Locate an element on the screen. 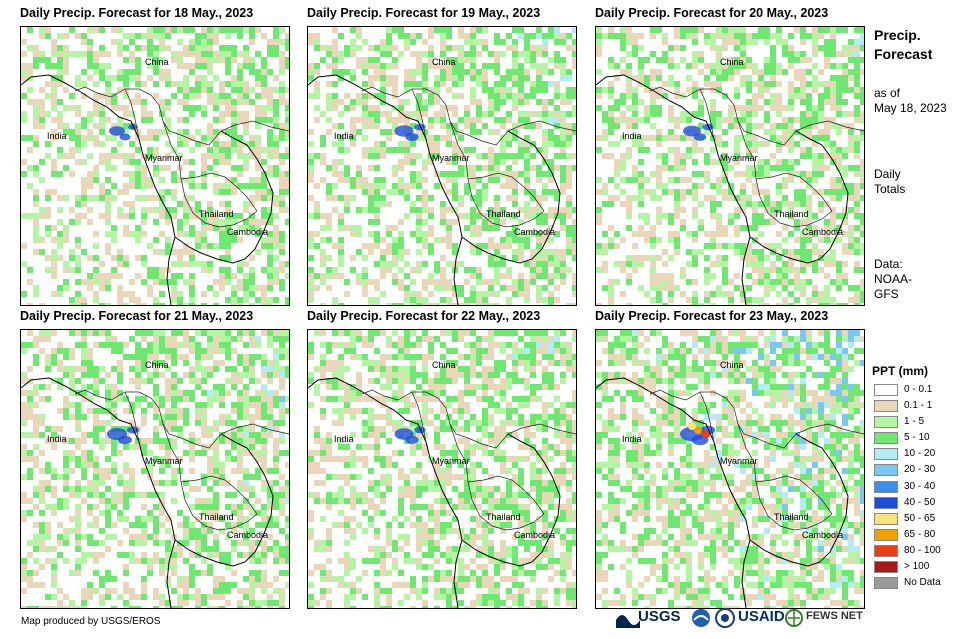 The height and width of the screenshot is (639, 967). panel-title: Daily Precip. Forecast for 18 May., 2023 is located at coordinates (137, 13).